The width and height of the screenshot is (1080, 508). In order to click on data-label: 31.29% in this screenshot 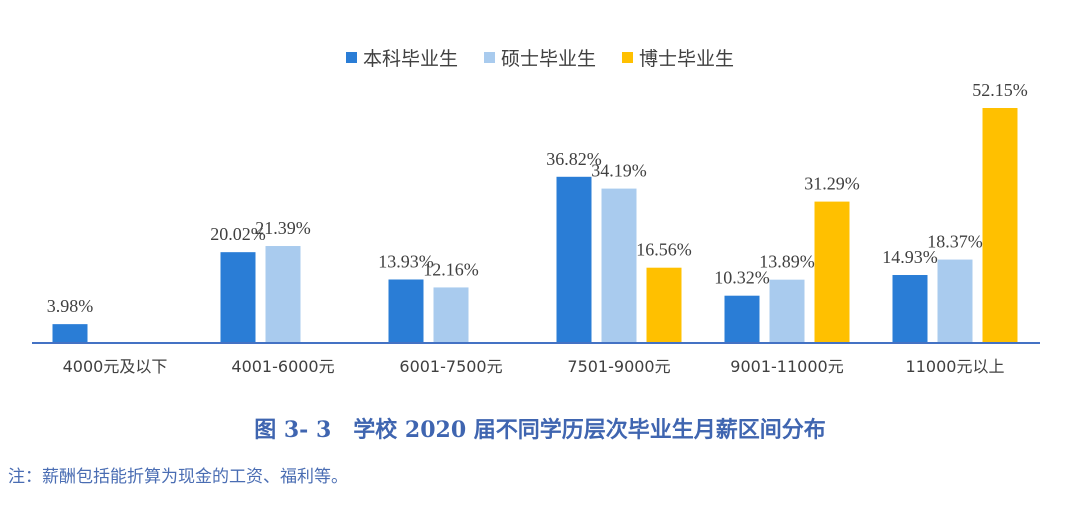, I will do `click(832, 184)`.